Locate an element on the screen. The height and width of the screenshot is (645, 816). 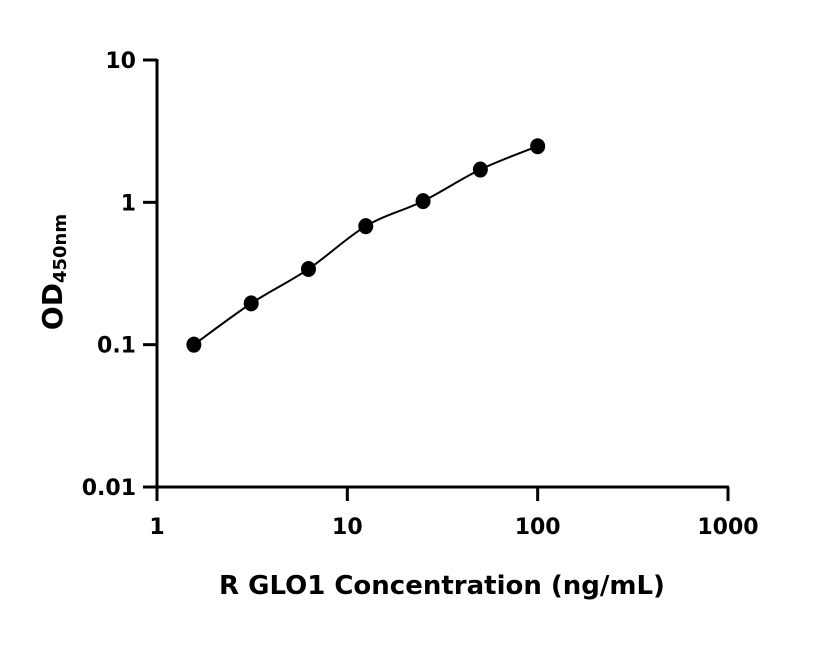
y-tick-label: 10 is located at coordinates (120, 61).